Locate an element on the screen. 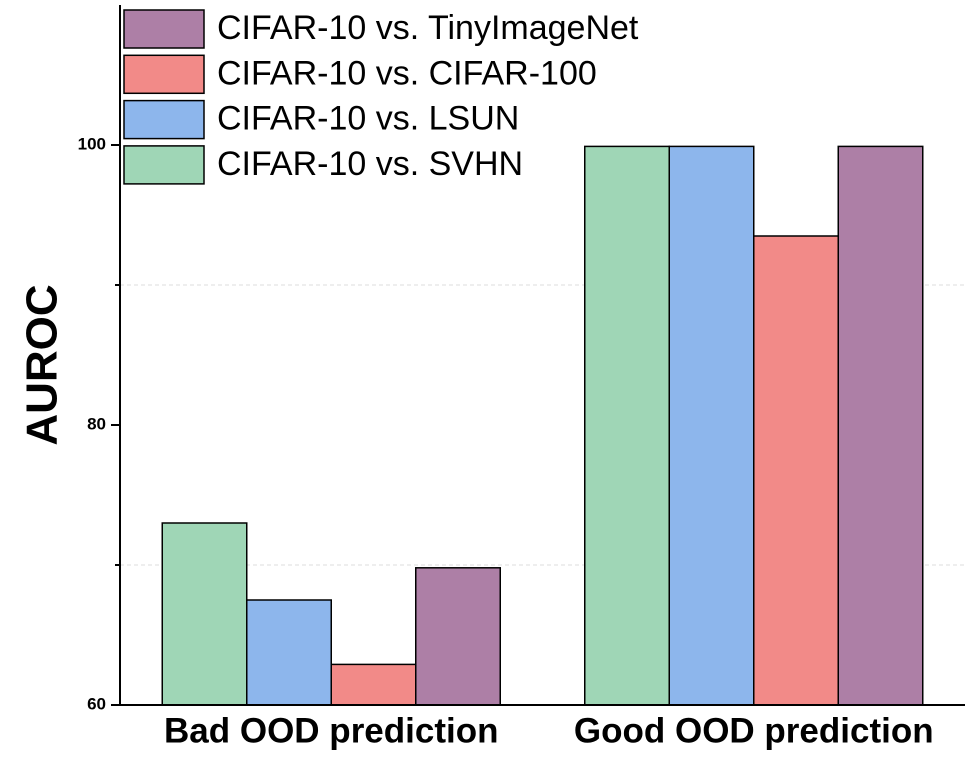  y-tick-label: 100 is located at coordinates (92, 143).